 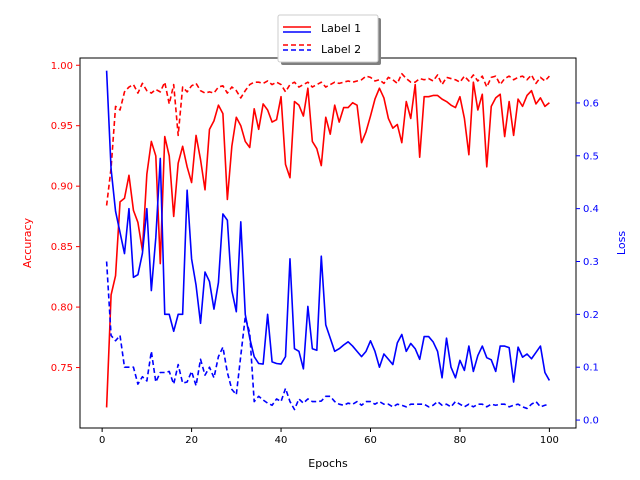 I want to click on y-right-tick-label: 0.4, so click(x=591, y=209).